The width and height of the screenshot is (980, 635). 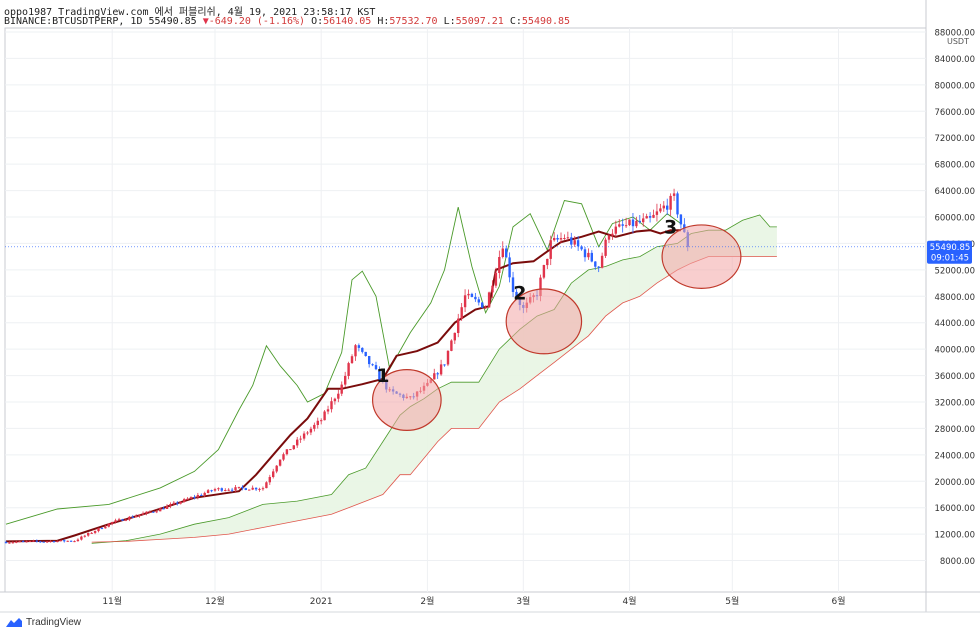 I want to click on x-tick-label: 5월, so click(x=732, y=601).